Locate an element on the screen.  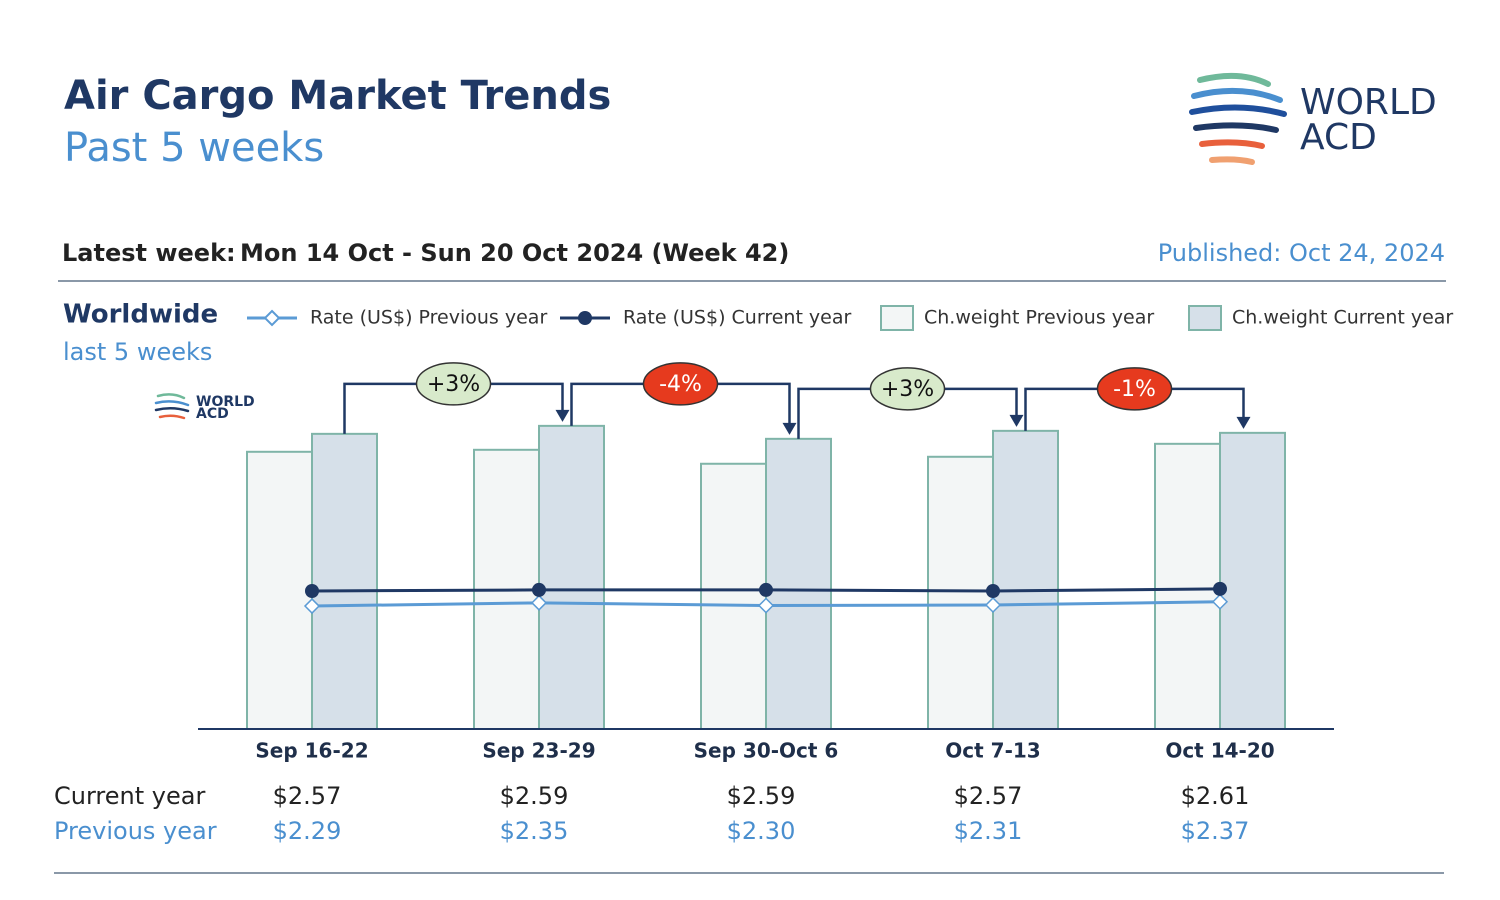
x-tick-label: Sep 30-Oct 6 is located at coordinates (766, 751).